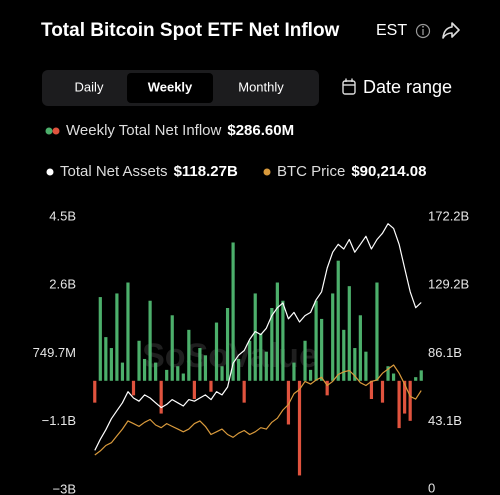 The width and height of the screenshot is (500, 495). What do you see at coordinates (206, 171) in the screenshot?
I see `stat-value: $118.27B` at bounding box center [206, 171].